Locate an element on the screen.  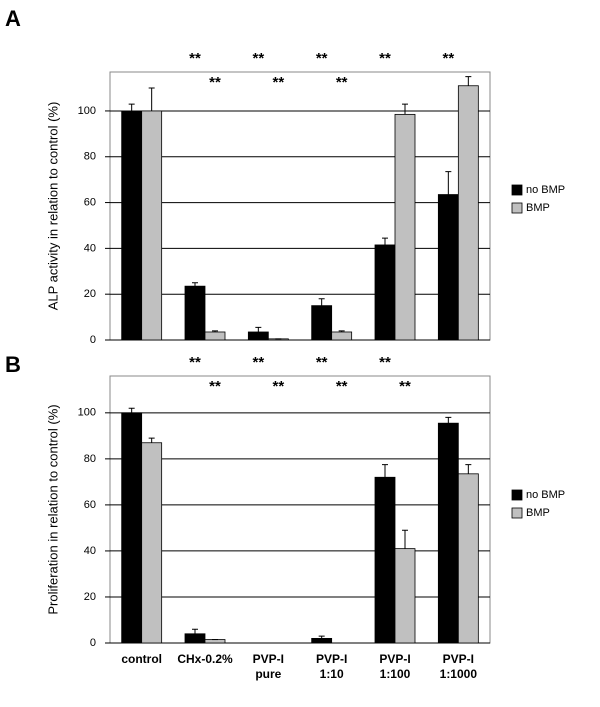
x-tick-label: control is located at coordinates (141, 659).